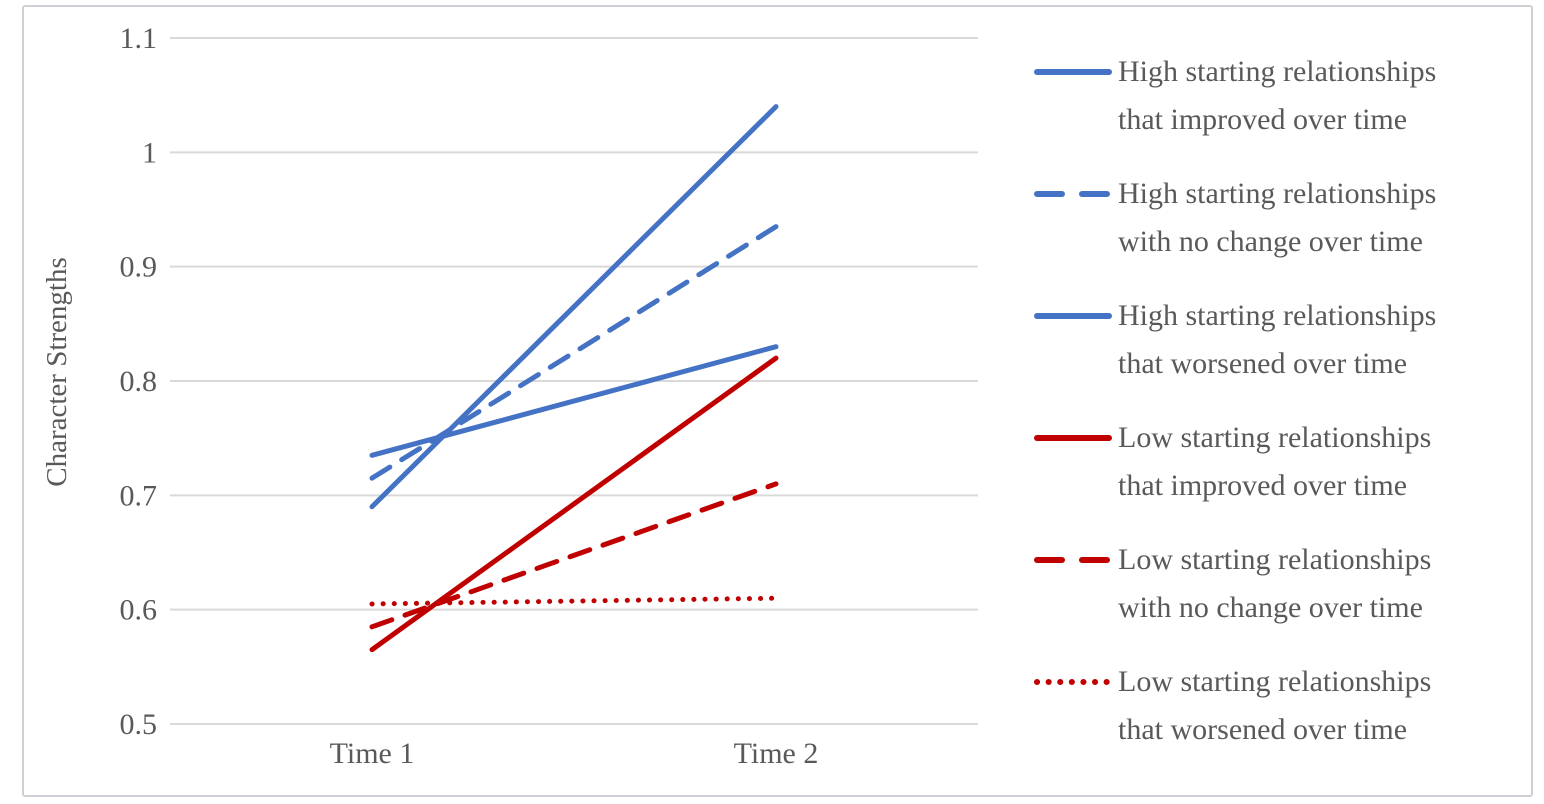  What do you see at coordinates (1073, 438) in the screenshot?
I see `legend-swatch-solid-red` at bounding box center [1073, 438].